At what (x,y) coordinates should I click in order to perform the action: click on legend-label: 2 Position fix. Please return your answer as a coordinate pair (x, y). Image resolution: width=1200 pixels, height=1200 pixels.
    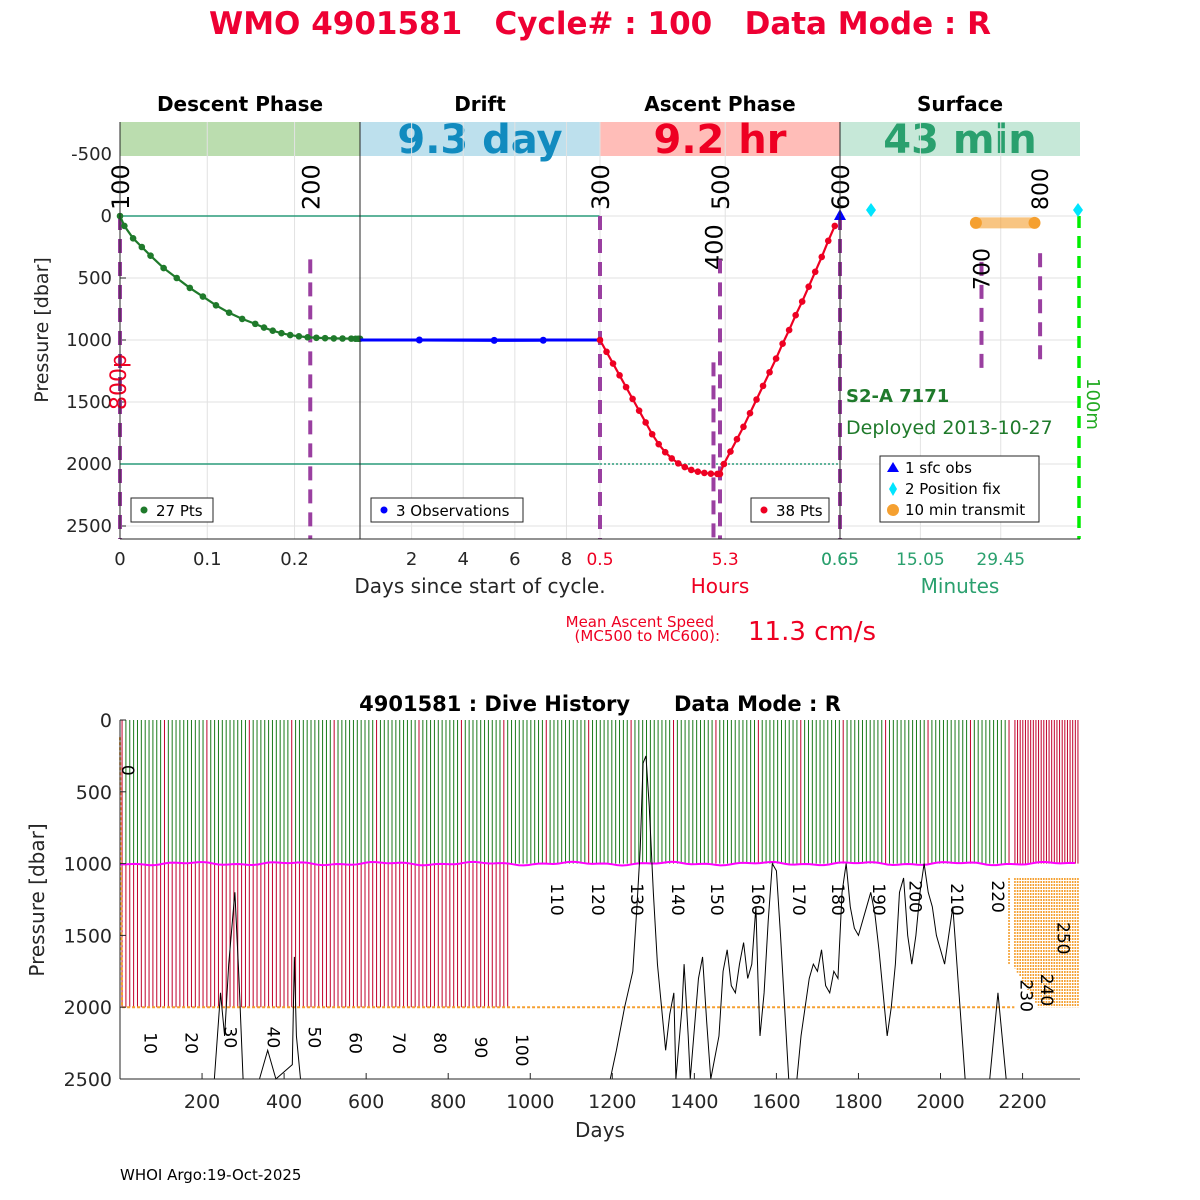
    Looking at the image, I should click on (953, 489).